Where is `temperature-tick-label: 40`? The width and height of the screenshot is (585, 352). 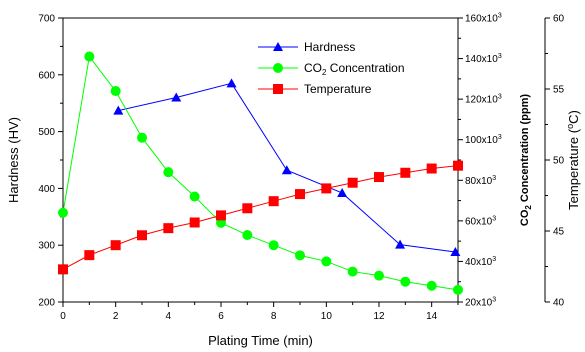
temperature-tick-label: 40 is located at coordinates (559, 303).